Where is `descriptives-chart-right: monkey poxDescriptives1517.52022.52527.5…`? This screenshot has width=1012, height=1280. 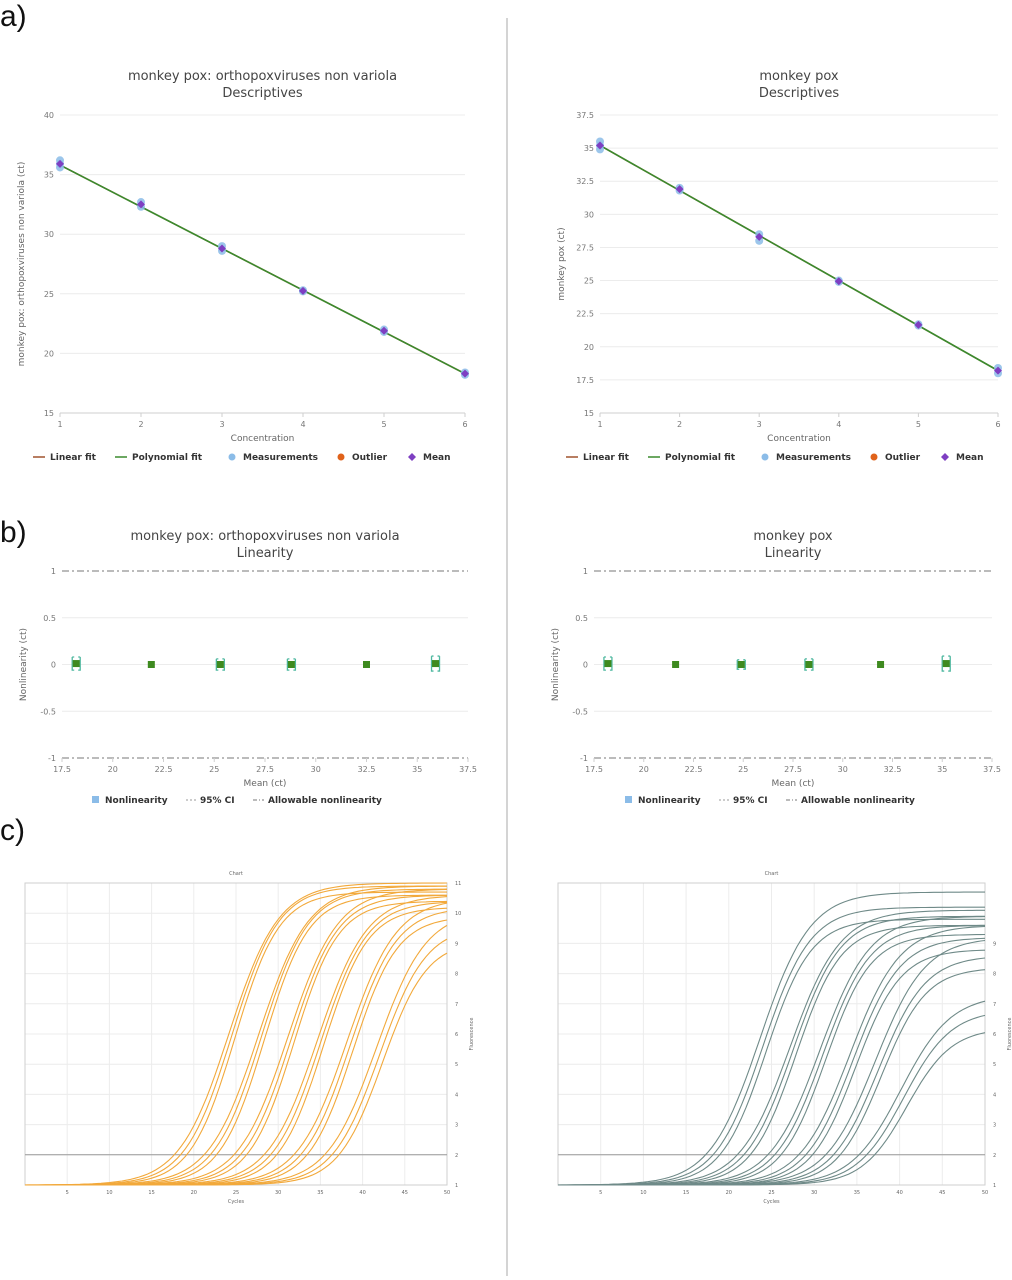 descriptives-chart-right: monkey poxDescriptives1517.52022.52527.5… is located at coordinates (779, 266).